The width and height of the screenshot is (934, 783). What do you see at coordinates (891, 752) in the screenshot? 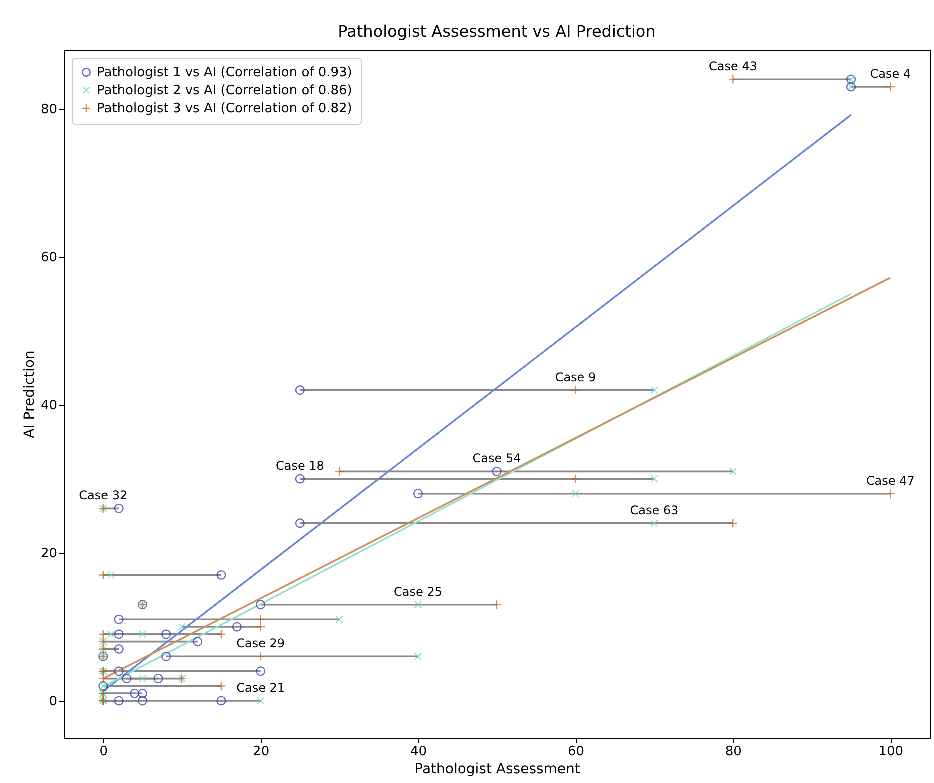
I see `x-tick-label: 100` at bounding box center [891, 752].